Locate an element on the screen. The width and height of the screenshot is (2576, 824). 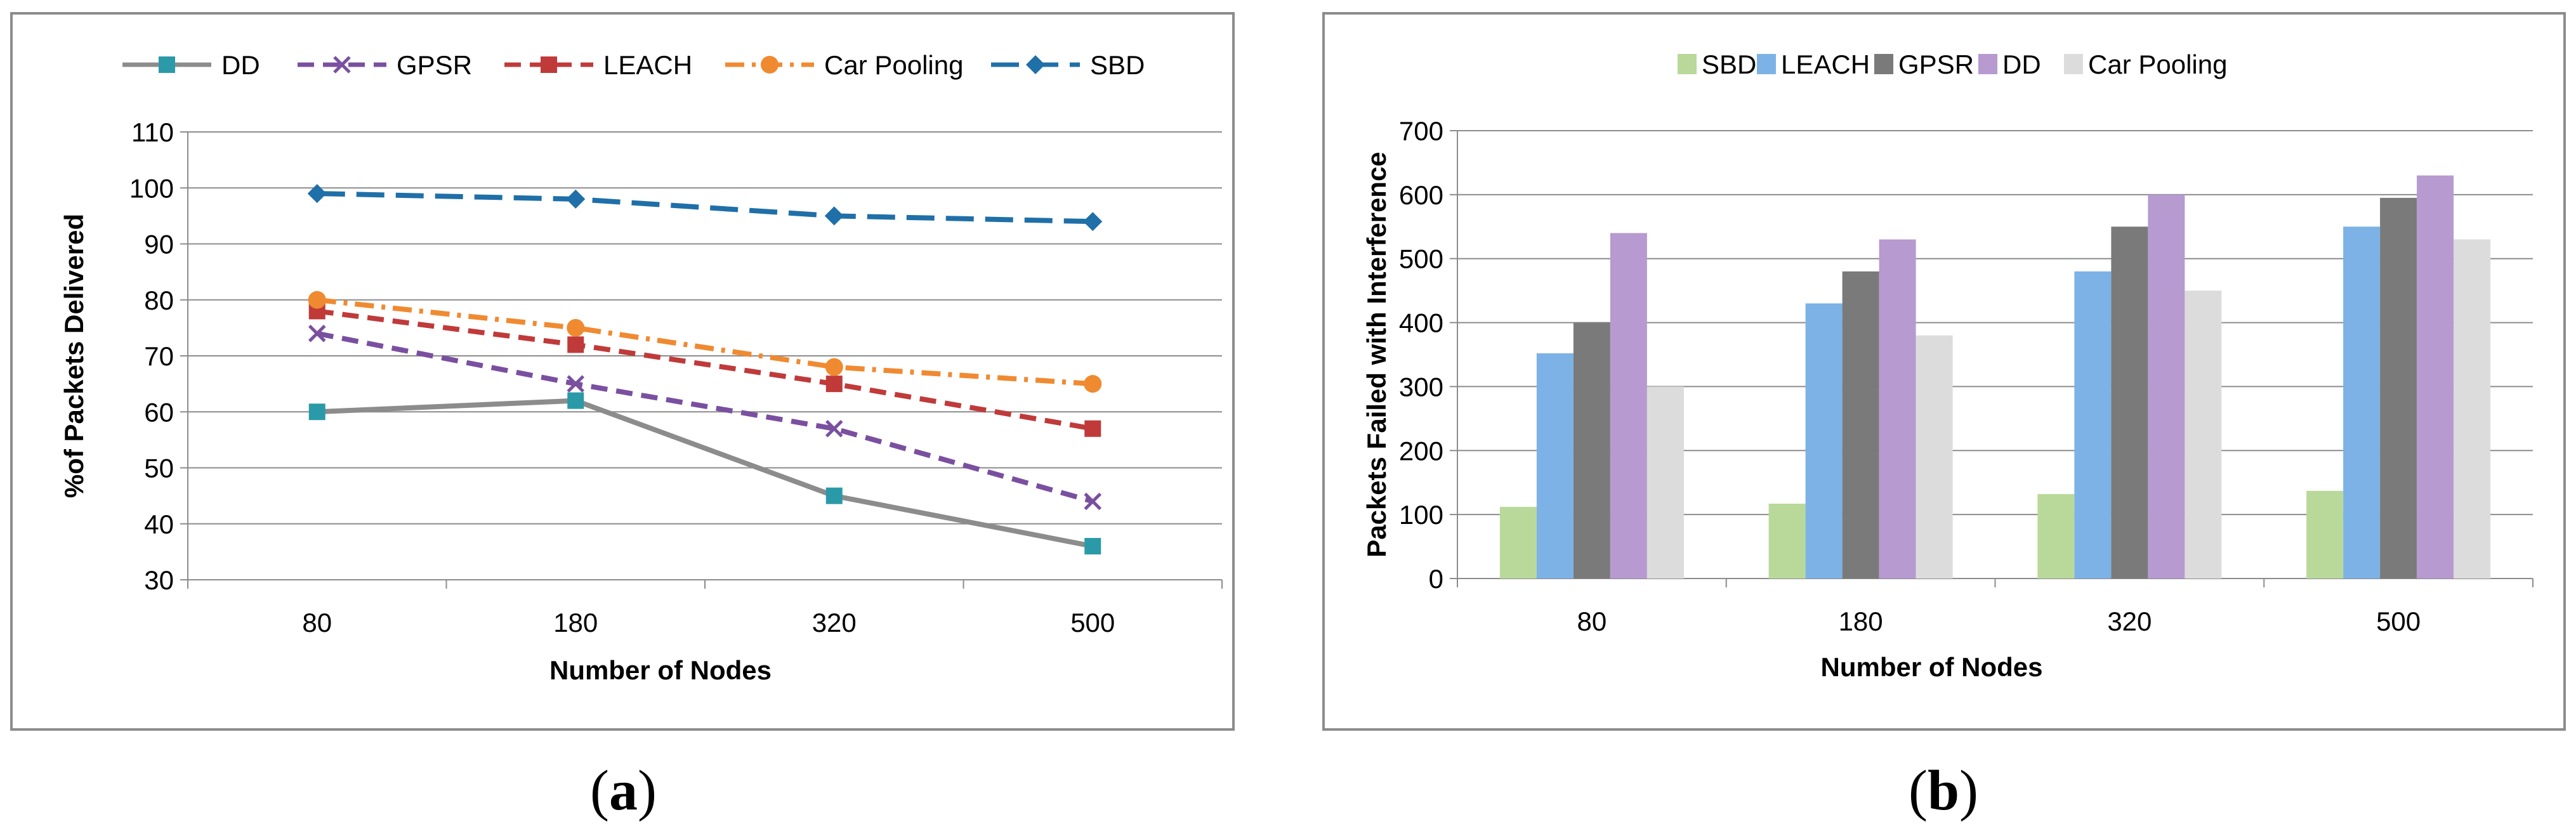
legend-marker-gpsr is located at coordinates (342, 65).